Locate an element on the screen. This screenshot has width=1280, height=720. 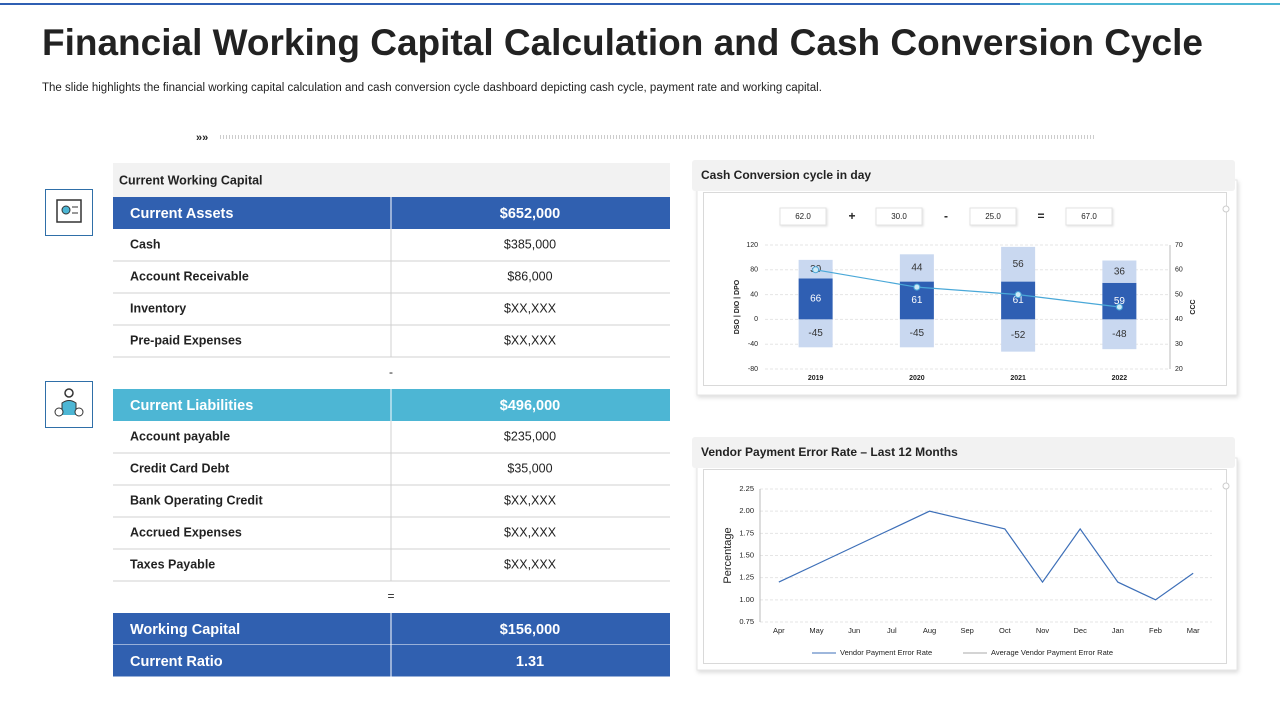
row-label: Pre-paid Expenses is located at coordinates (186, 340).